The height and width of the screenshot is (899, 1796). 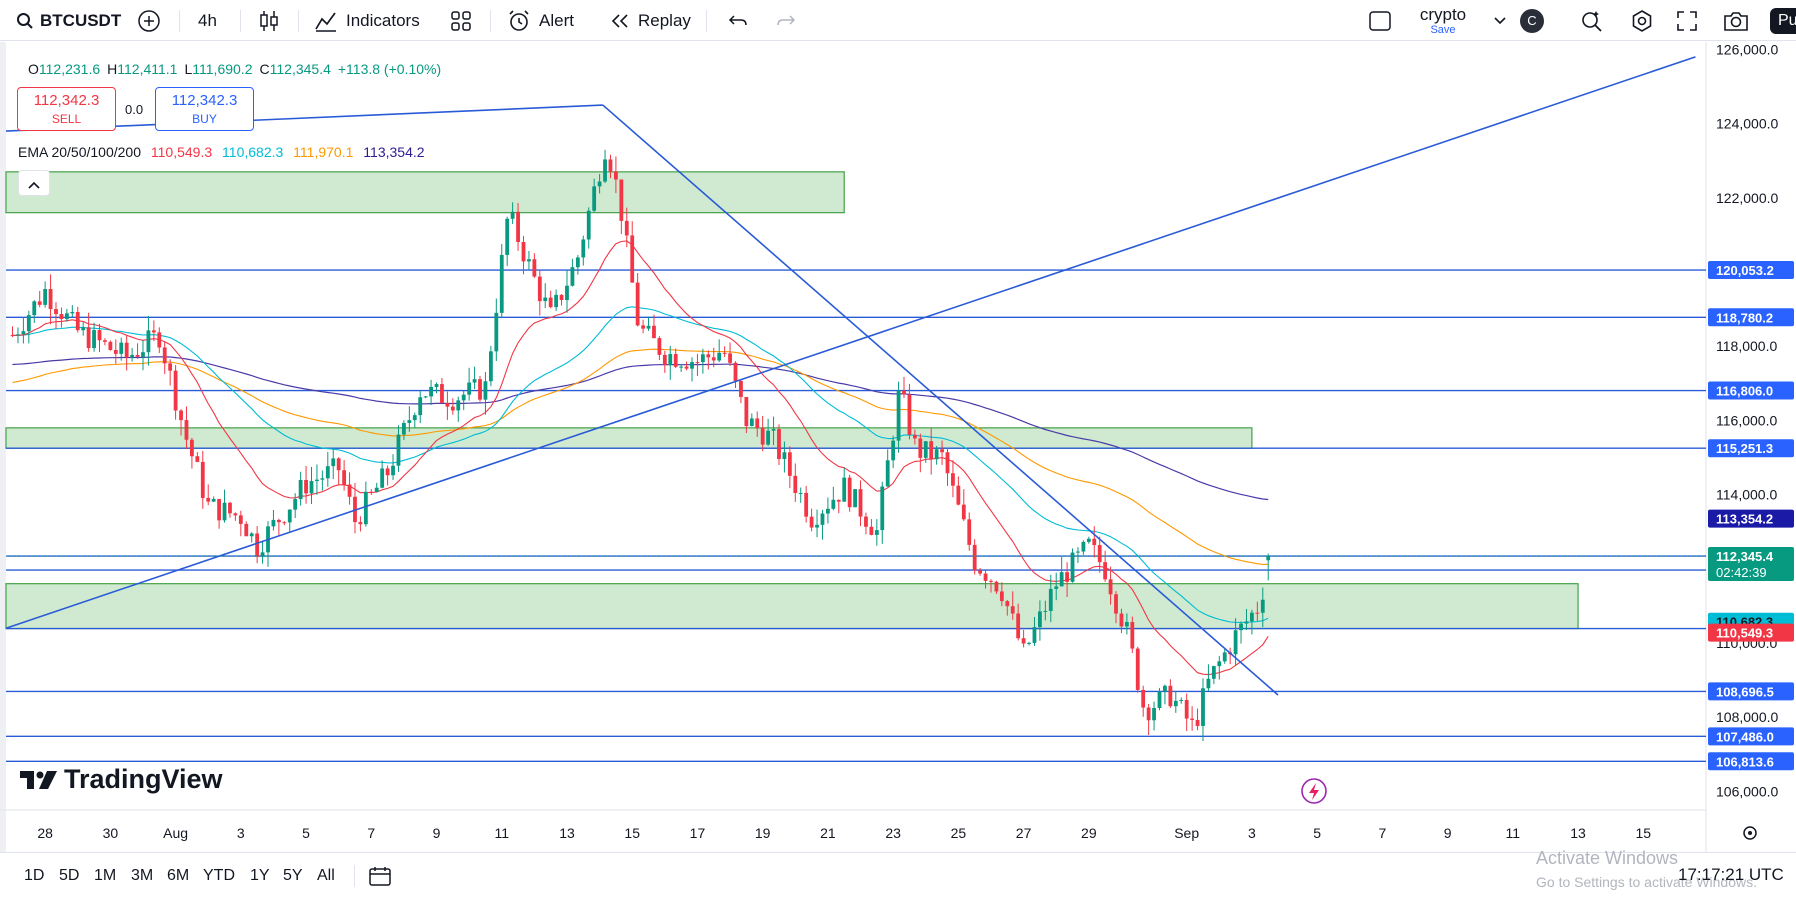 What do you see at coordinates (1687, 20) in the screenshot?
I see `fullscreen-button` at bounding box center [1687, 20].